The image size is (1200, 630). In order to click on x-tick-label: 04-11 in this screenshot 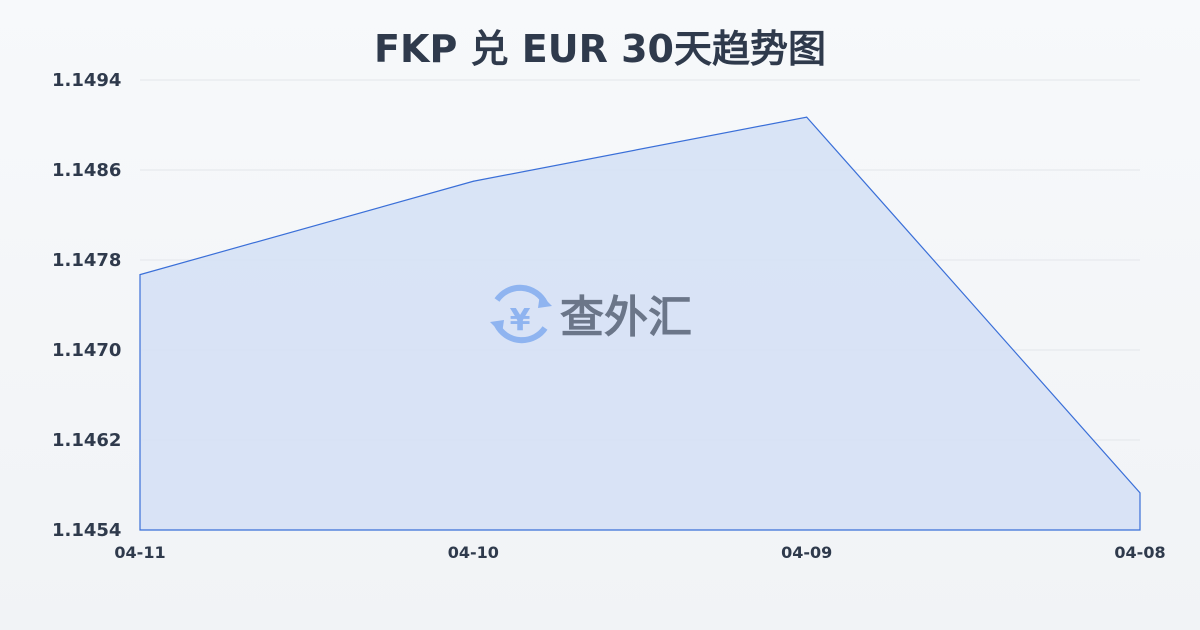, I will do `click(139, 552)`.